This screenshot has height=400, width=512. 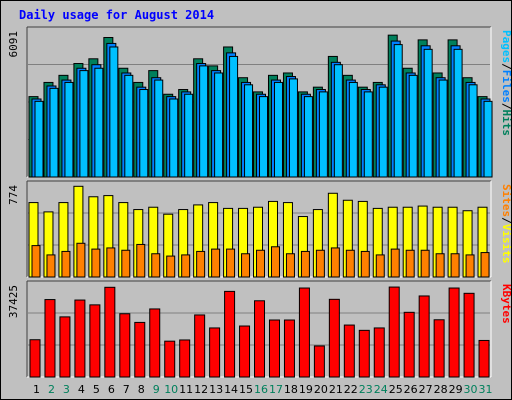 What do you see at coordinates (156, 389) in the screenshot?
I see `day-label: 9` at bounding box center [156, 389].